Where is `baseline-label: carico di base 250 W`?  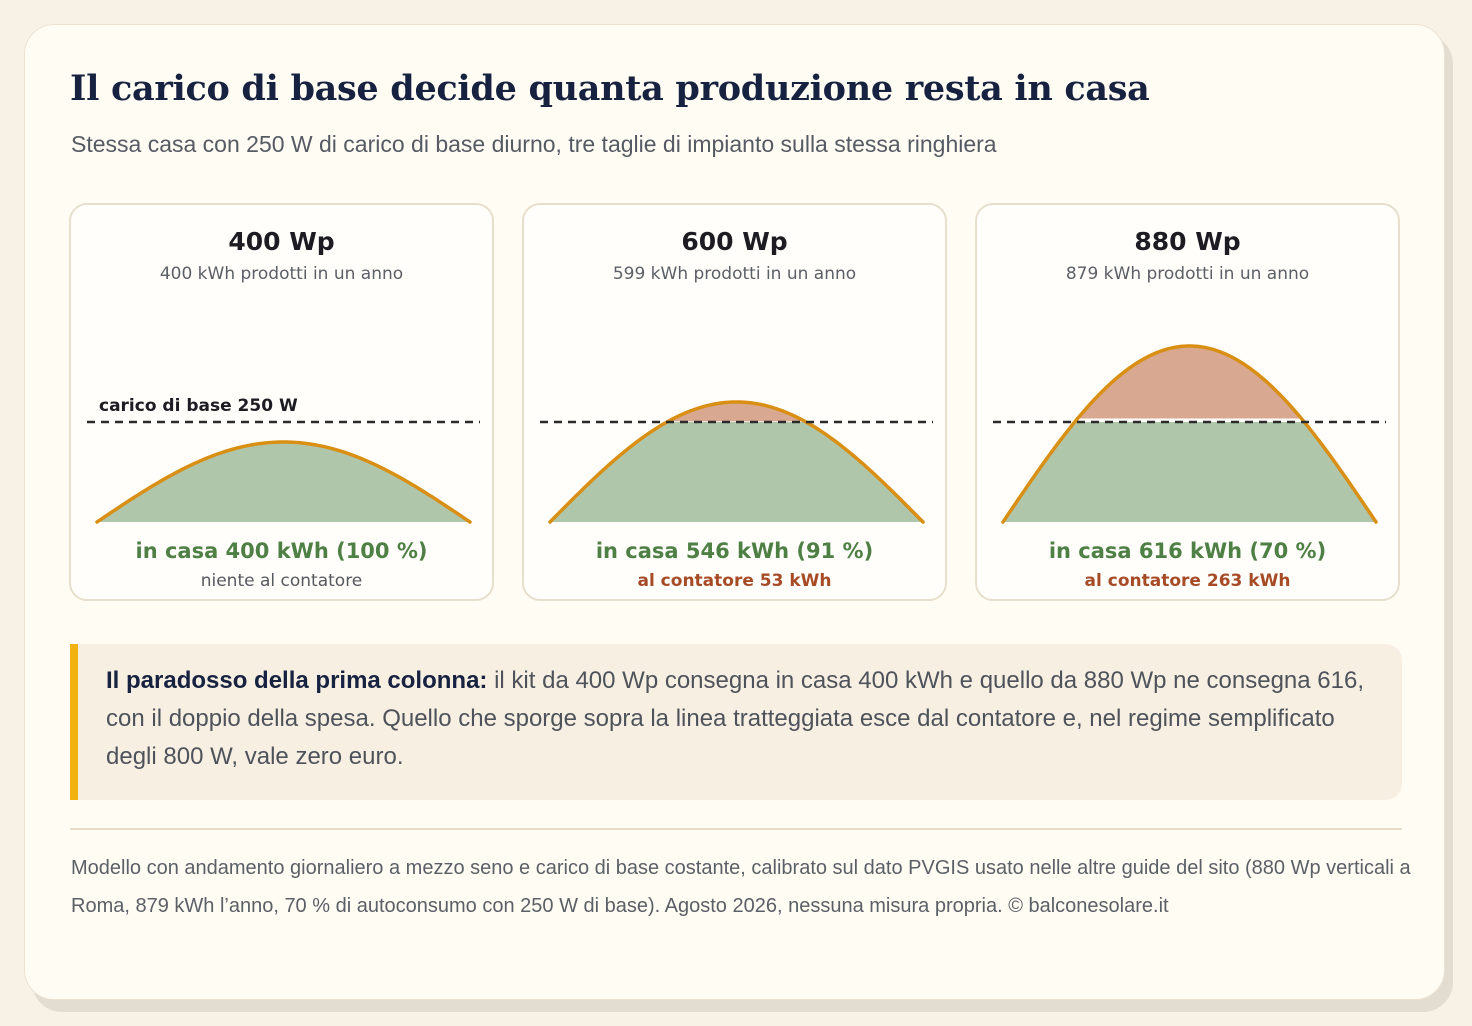
baseline-label: carico di base 250 W is located at coordinates (198, 406).